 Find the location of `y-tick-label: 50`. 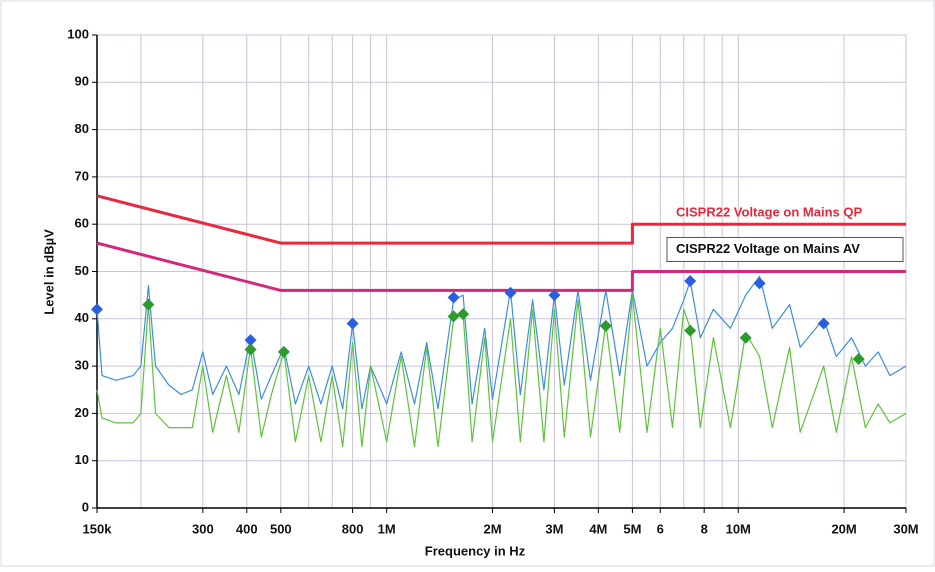

y-tick-label: 50 is located at coordinates (82, 270).